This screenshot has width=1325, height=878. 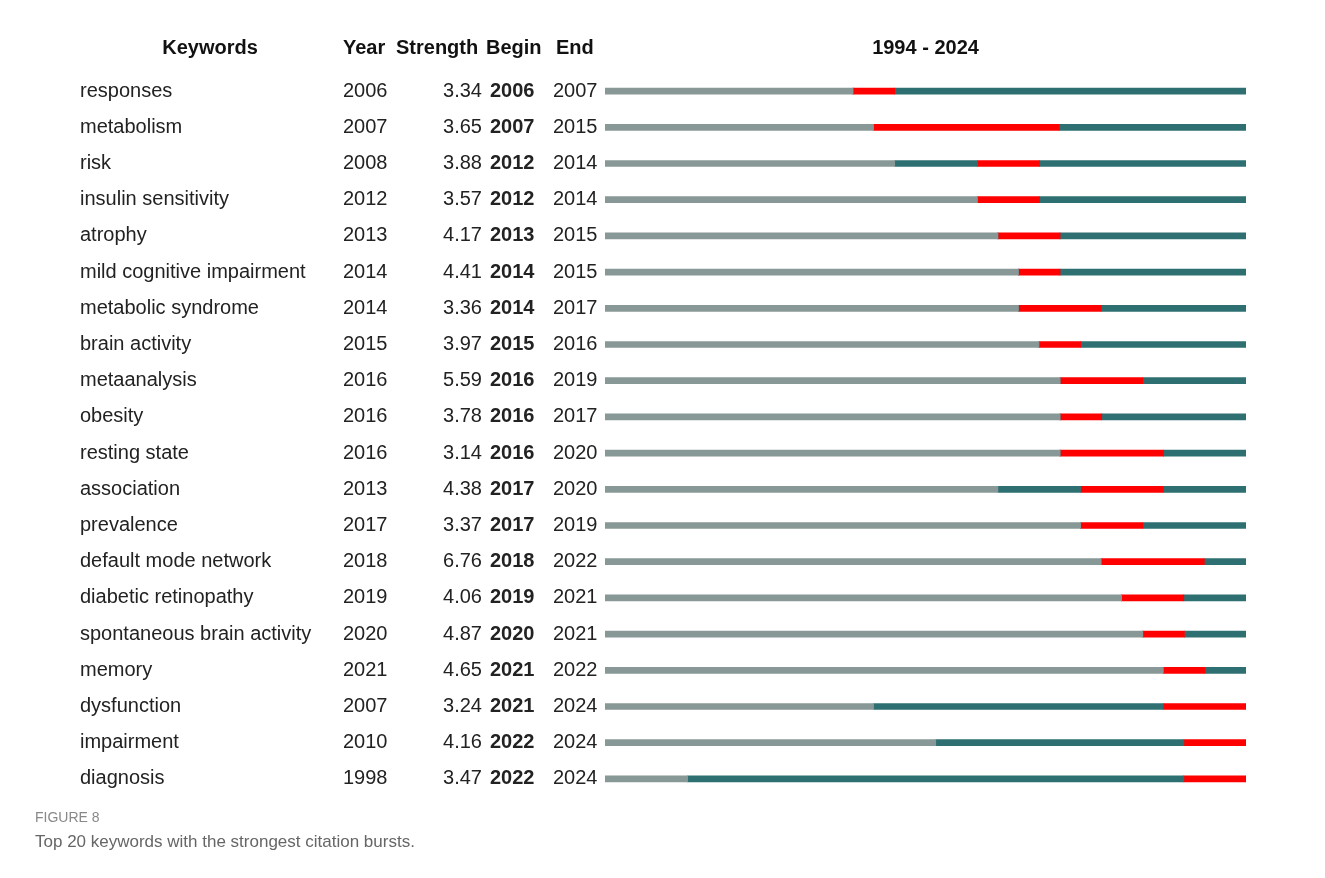 What do you see at coordinates (365, 777) in the screenshot?
I see `text: 1998` at bounding box center [365, 777].